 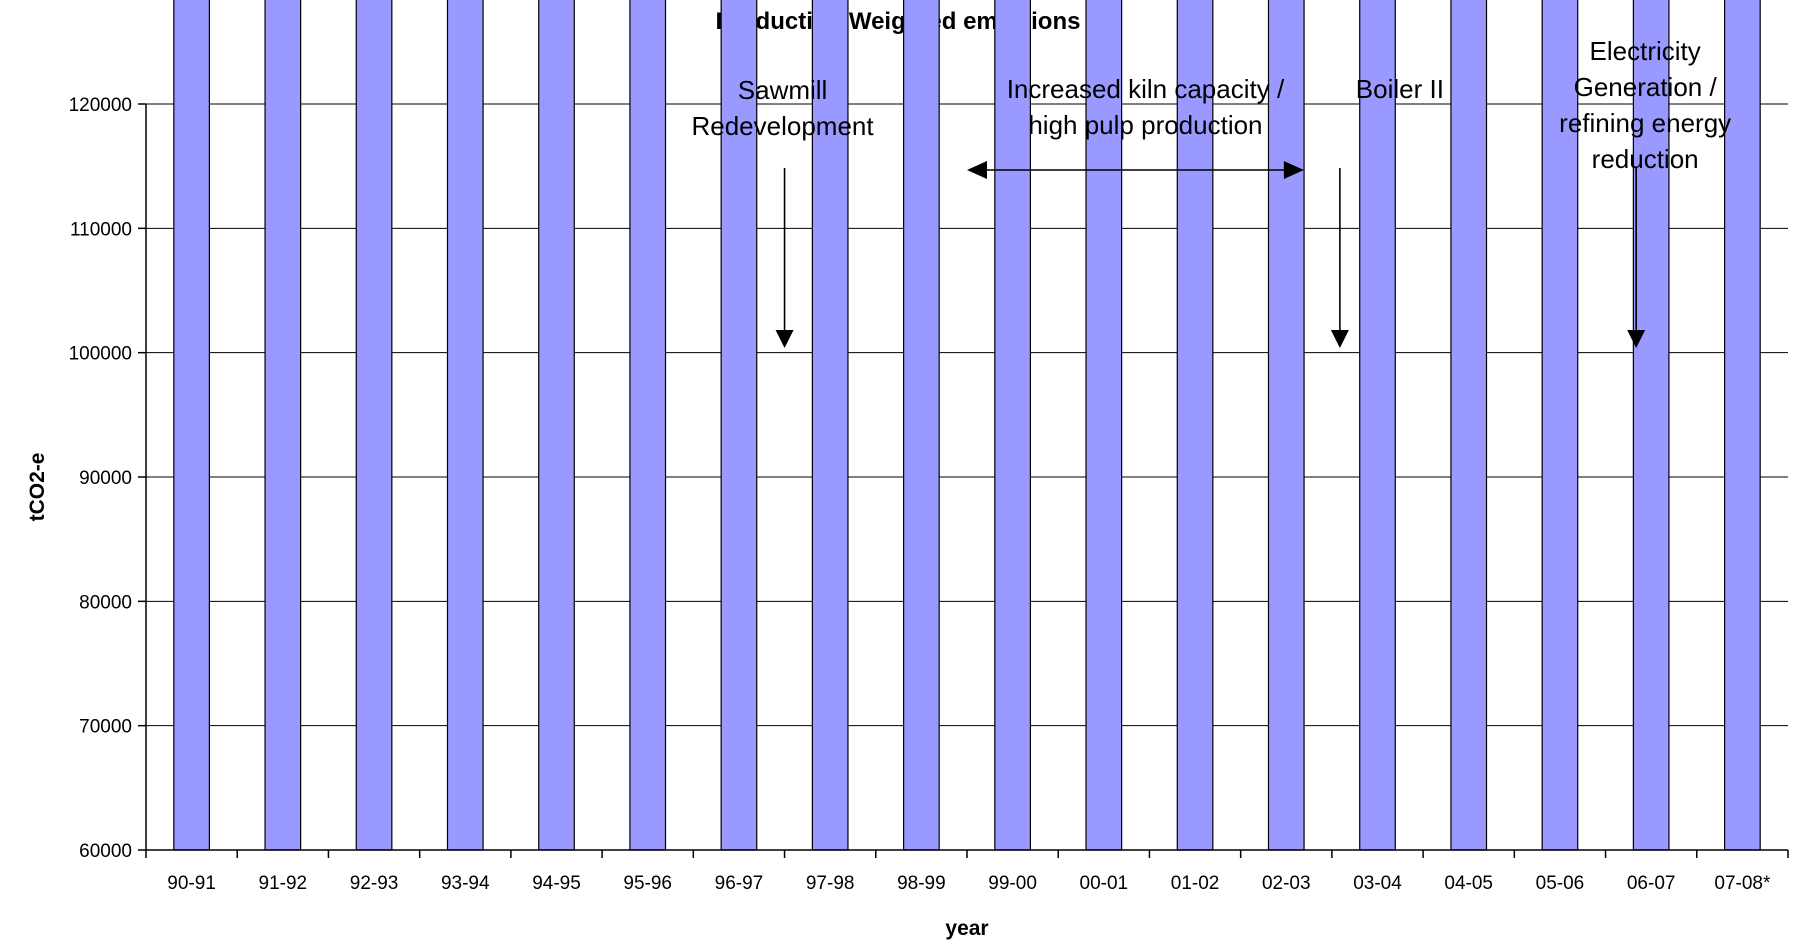 What do you see at coordinates (1145, 125) in the screenshot?
I see `annotation-label: high pulp production` at bounding box center [1145, 125].